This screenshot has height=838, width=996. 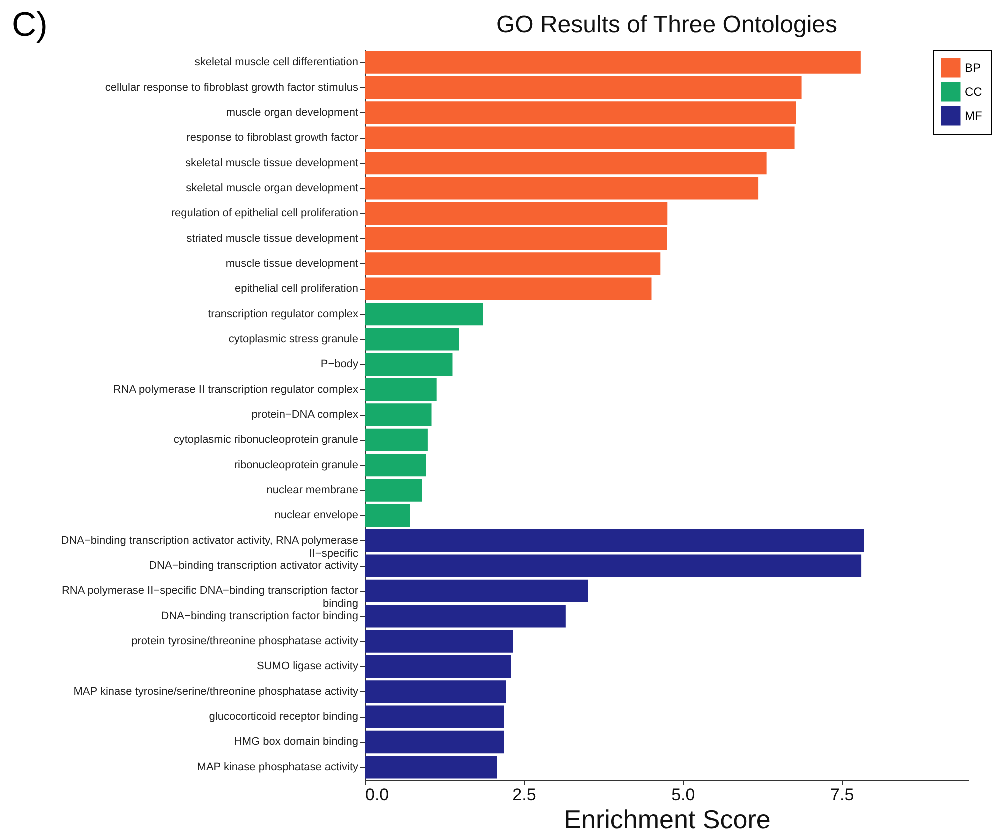 What do you see at coordinates (271, 163) in the screenshot?
I see `y-tick-label: skeletal muscle tissue development` at bounding box center [271, 163].